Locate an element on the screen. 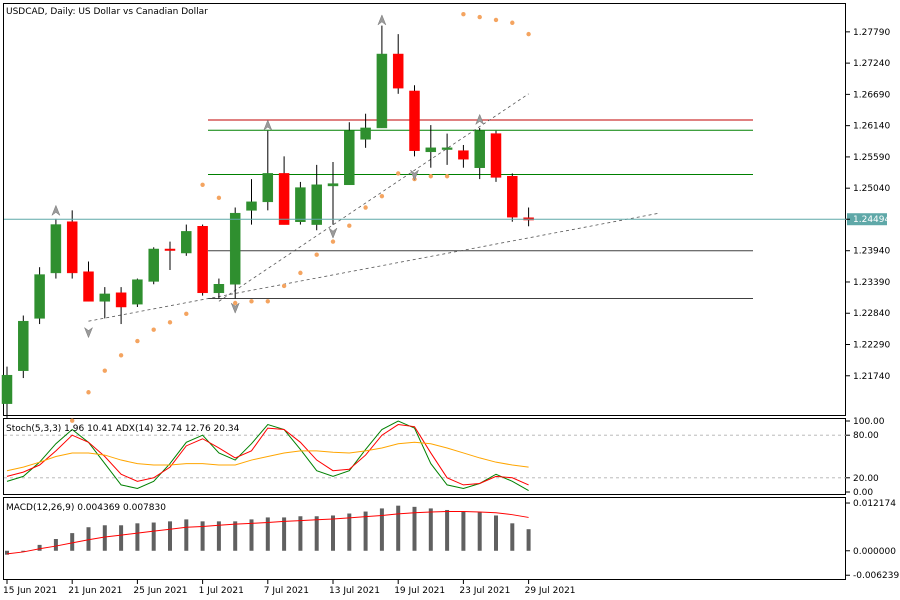 The width and height of the screenshot is (900, 600). stoch-signal-line is located at coordinates (267, 455).